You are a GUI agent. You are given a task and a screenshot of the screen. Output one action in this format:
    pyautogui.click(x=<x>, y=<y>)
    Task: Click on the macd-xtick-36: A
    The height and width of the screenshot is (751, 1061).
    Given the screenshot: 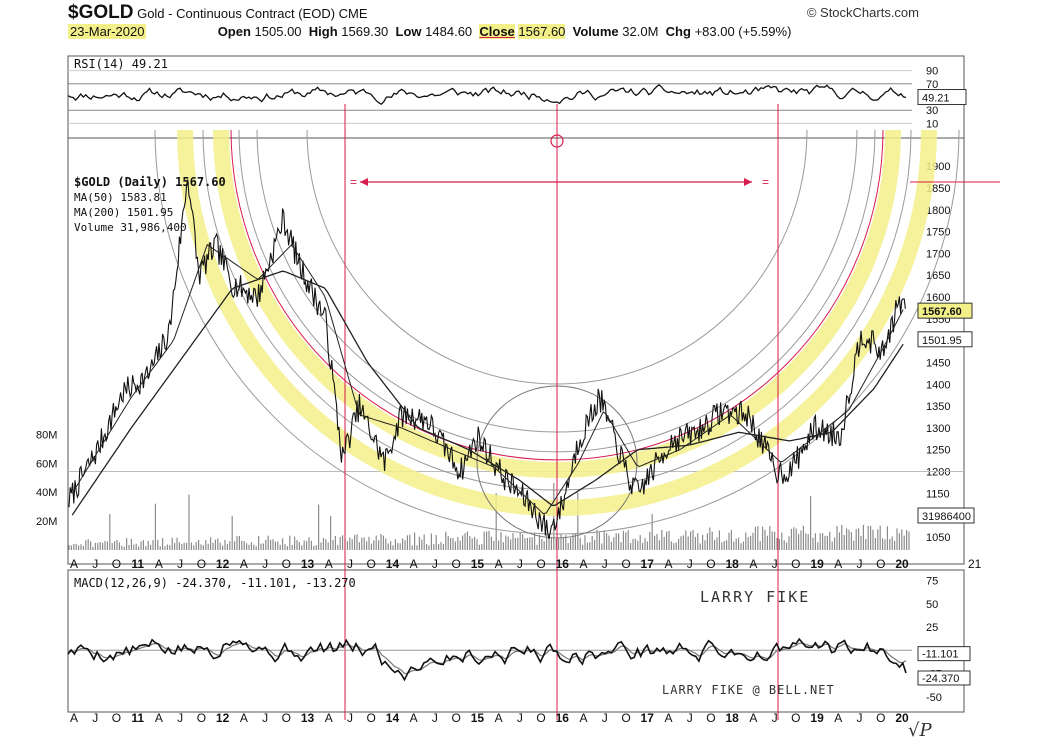 What is the action you would take?
    pyautogui.click(x=838, y=718)
    